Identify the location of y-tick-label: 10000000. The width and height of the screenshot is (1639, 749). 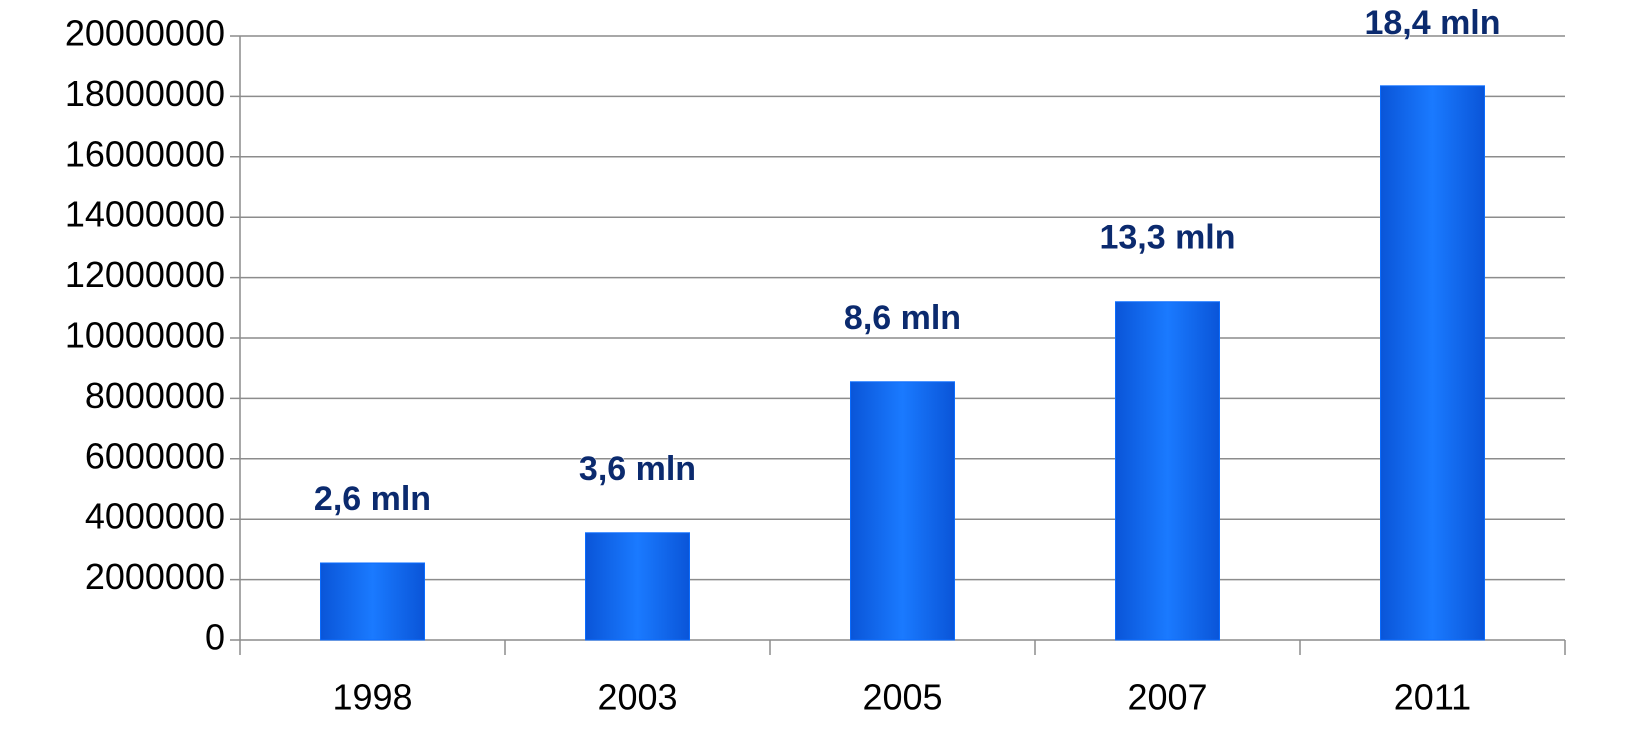
(145, 335).